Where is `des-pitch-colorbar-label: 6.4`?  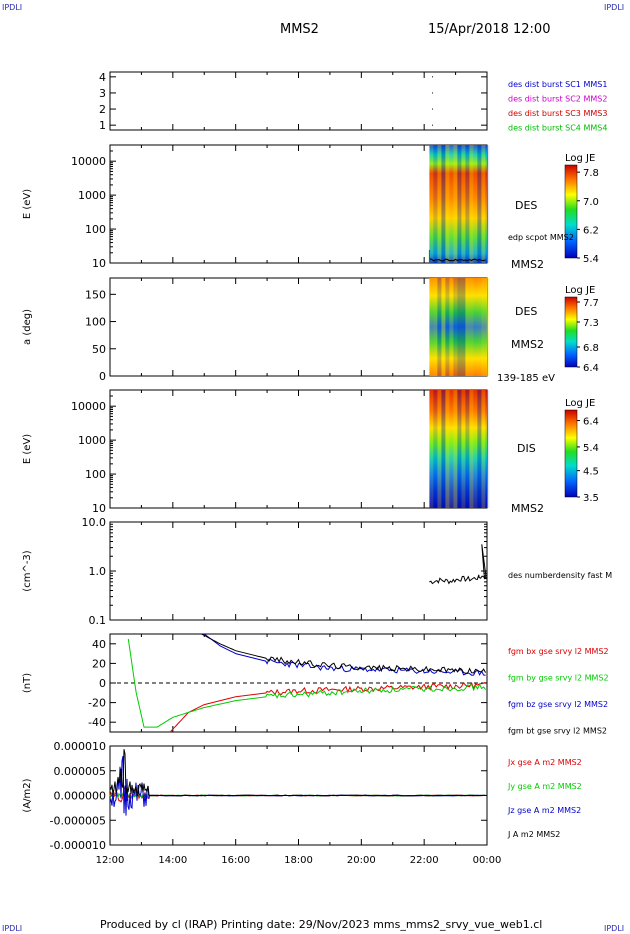
des-pitch-colorbar-label: 6.4 is located at coordinates (591, 368).